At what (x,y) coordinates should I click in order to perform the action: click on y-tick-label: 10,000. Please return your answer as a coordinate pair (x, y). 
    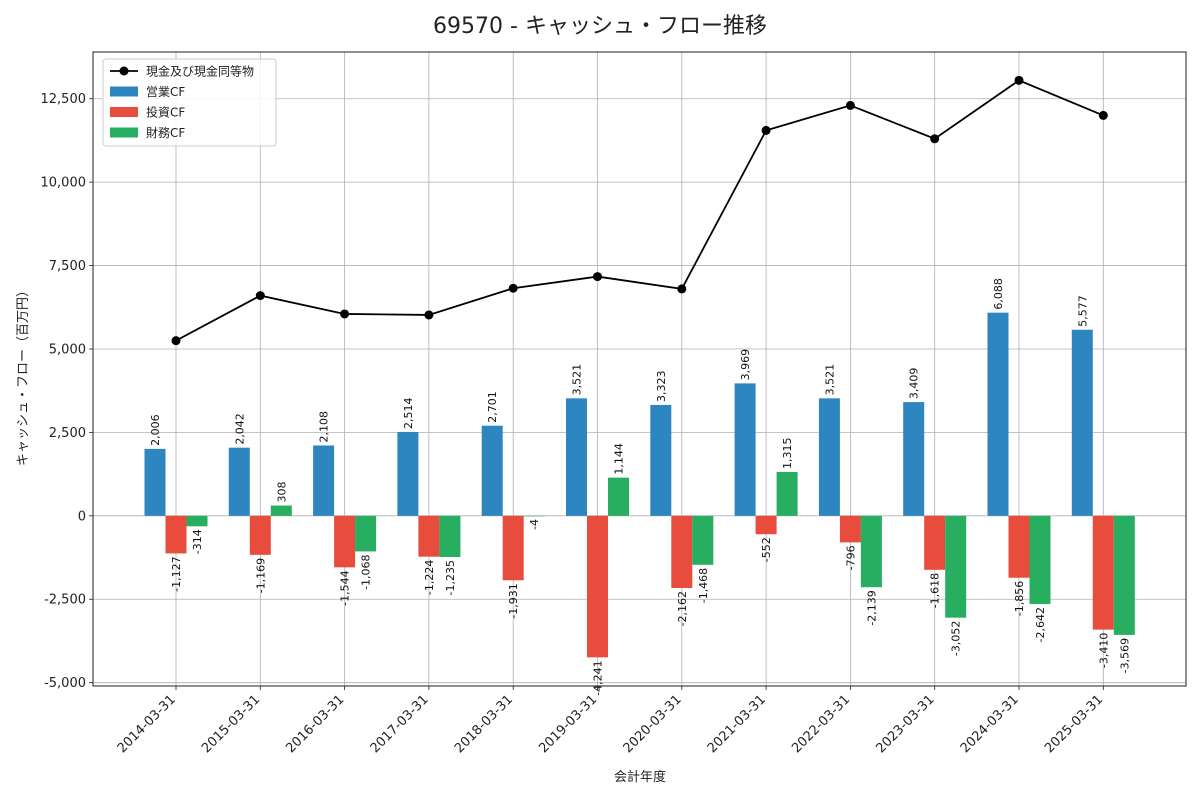
    Looking at the image, I should click on (64, 183).